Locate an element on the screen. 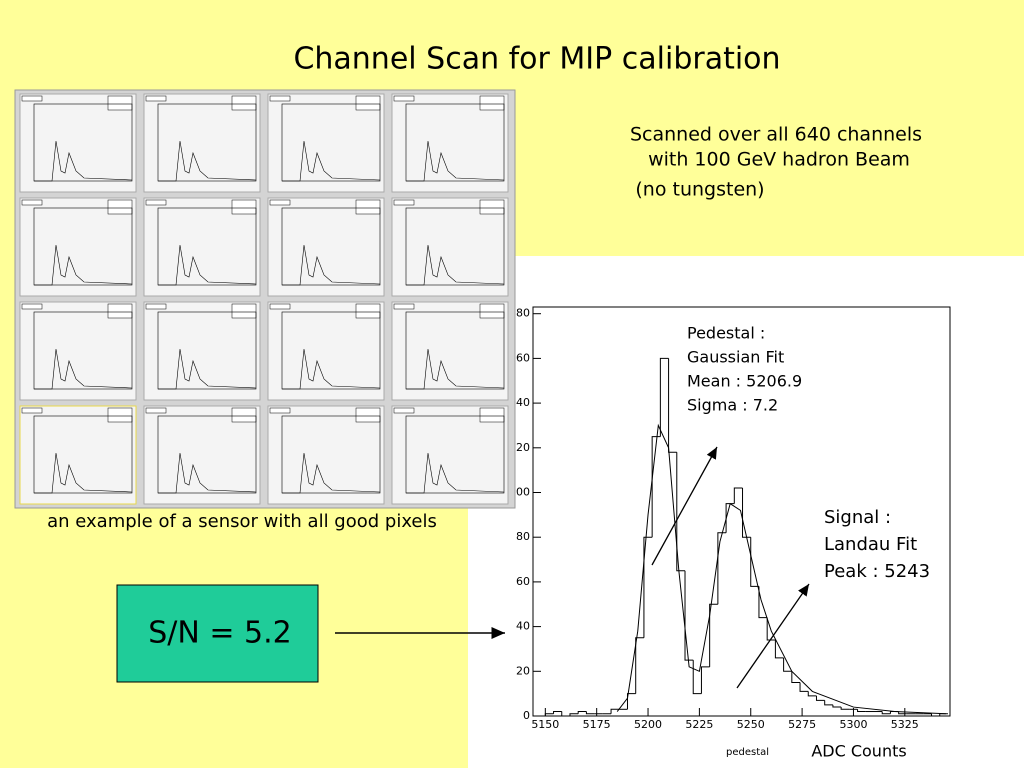  ratio: S/N = 5.2 is located at coordinates (220, 633).